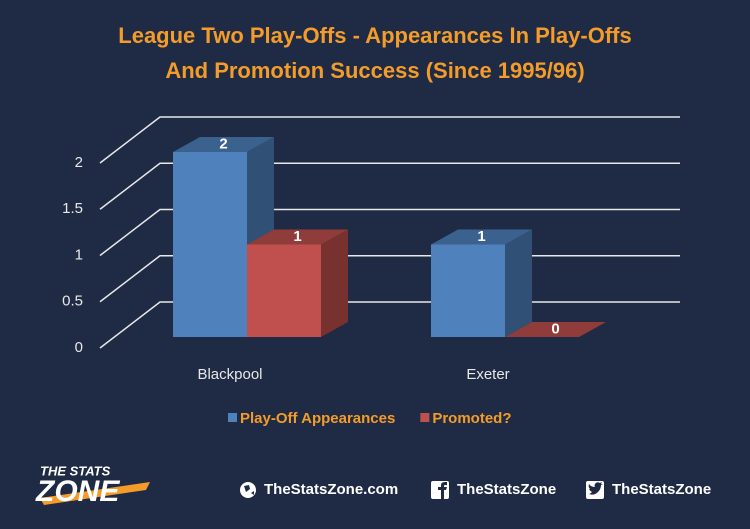  I want to click on x-tick-label: Blackpool, so click(229, 374).